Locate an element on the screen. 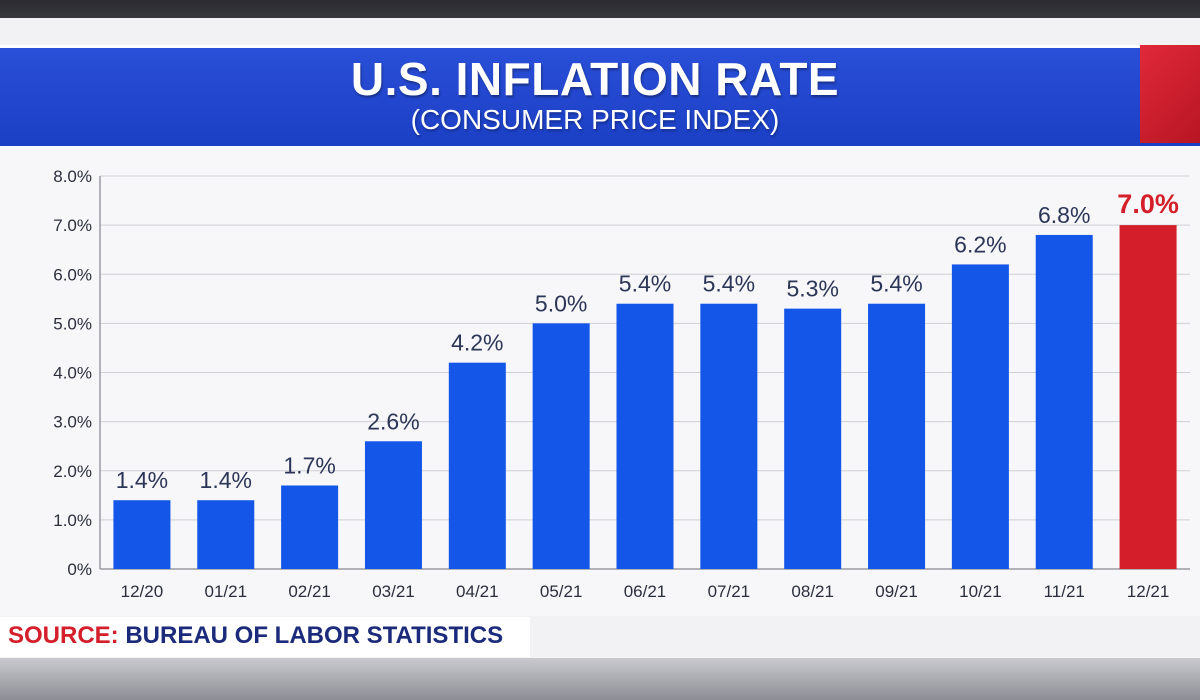 The height and width of the screenshot is (700, 1200). data-label: 5.0% is located at coordinates (561, 303).